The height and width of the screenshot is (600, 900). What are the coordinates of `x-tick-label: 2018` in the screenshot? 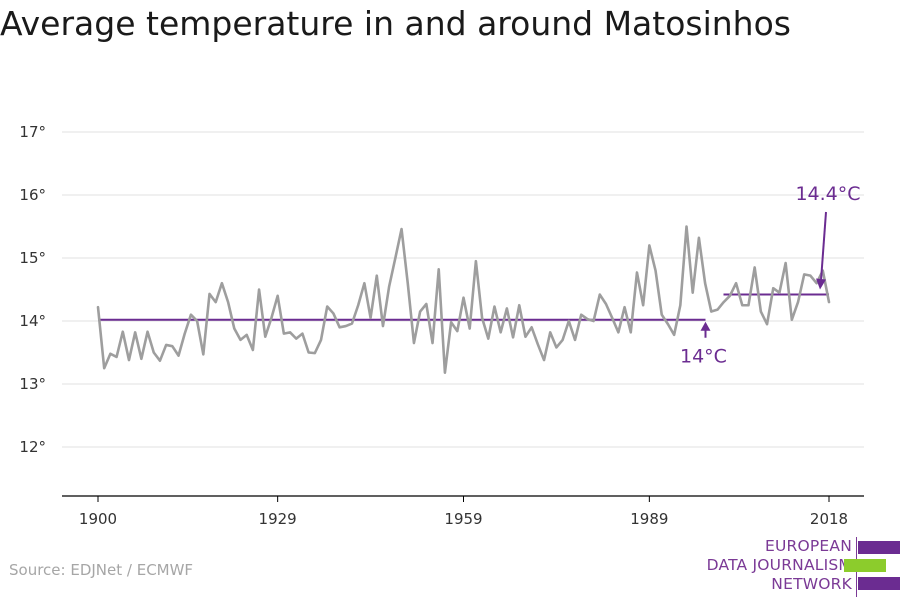 It's located at (829, 519).